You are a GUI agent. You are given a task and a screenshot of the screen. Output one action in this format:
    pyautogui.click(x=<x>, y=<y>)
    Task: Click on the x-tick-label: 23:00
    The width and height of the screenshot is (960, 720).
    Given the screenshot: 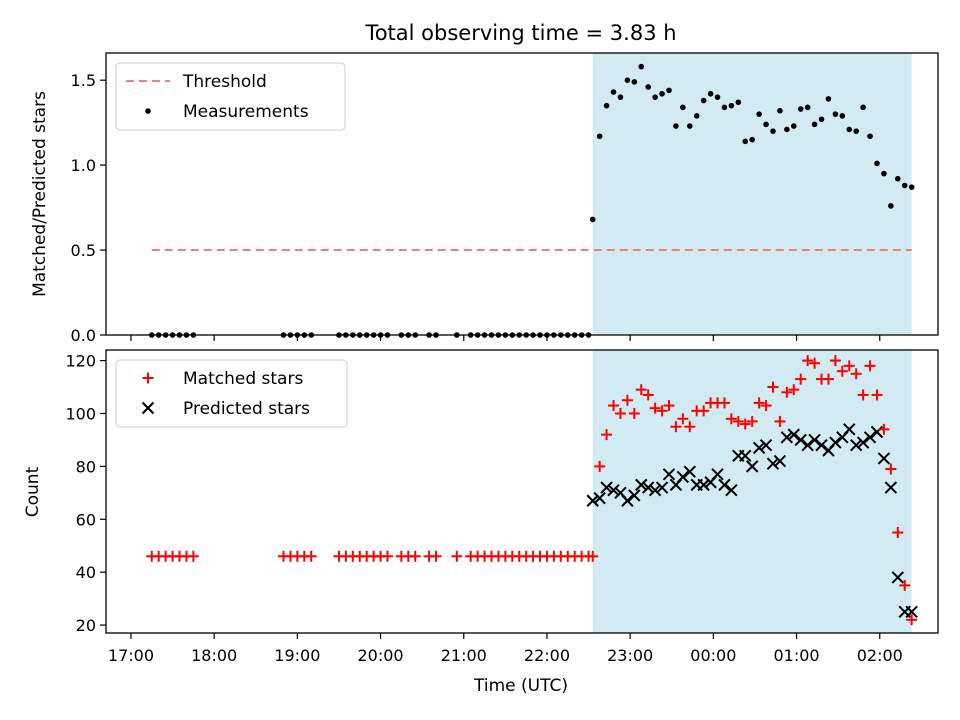 What is the action you would take?
    pyautogui.click(x=630, y=655)
    